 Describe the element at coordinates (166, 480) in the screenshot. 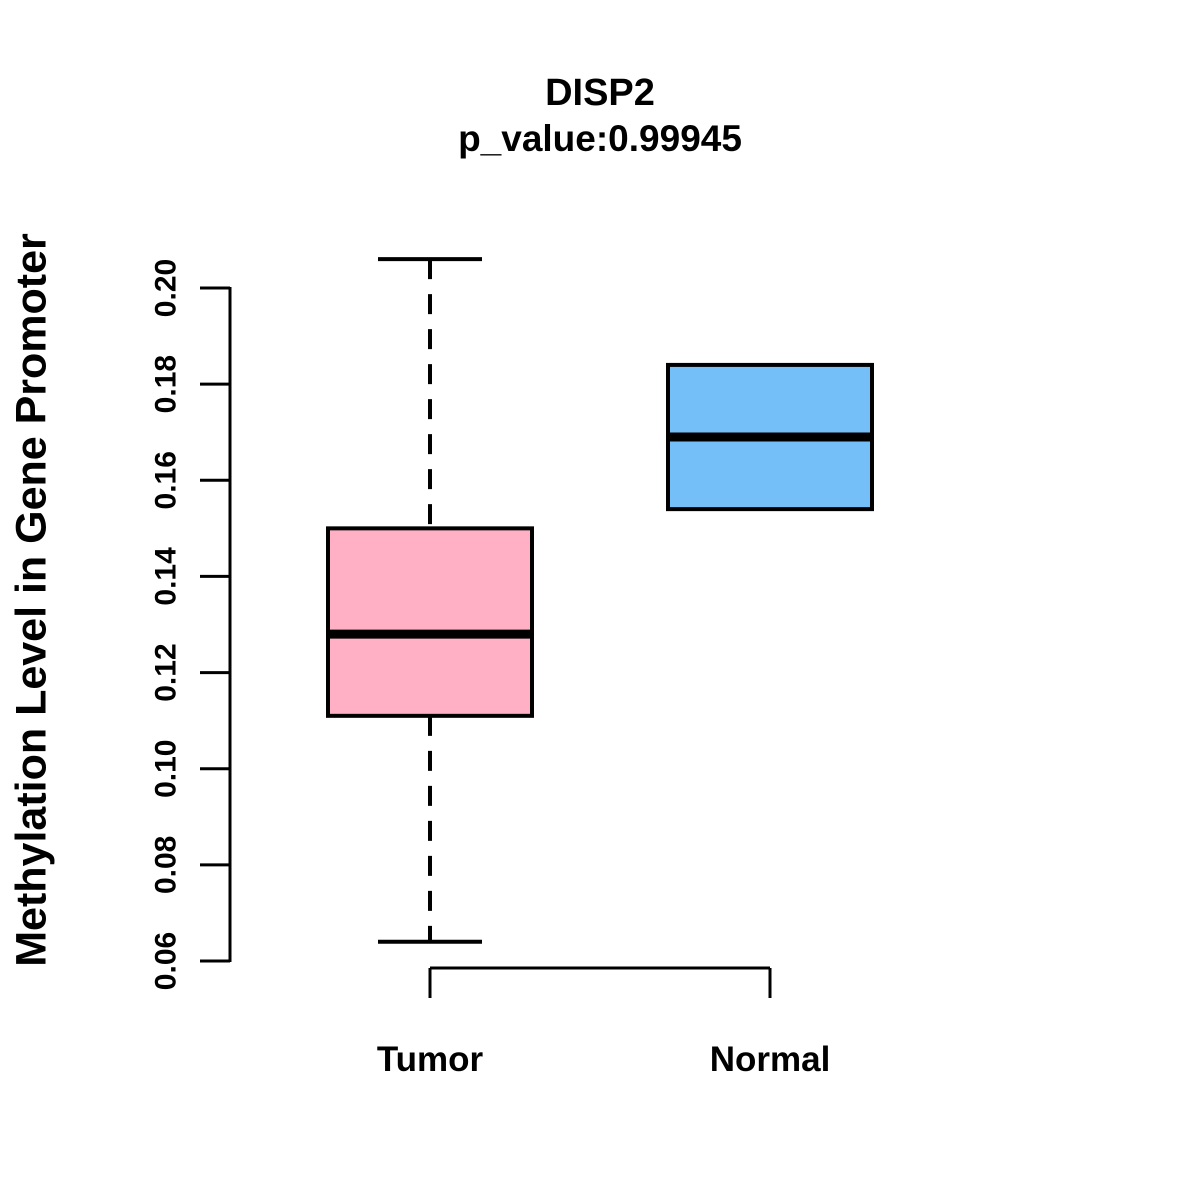

I see `y-tick-label: 0.16` at that location.